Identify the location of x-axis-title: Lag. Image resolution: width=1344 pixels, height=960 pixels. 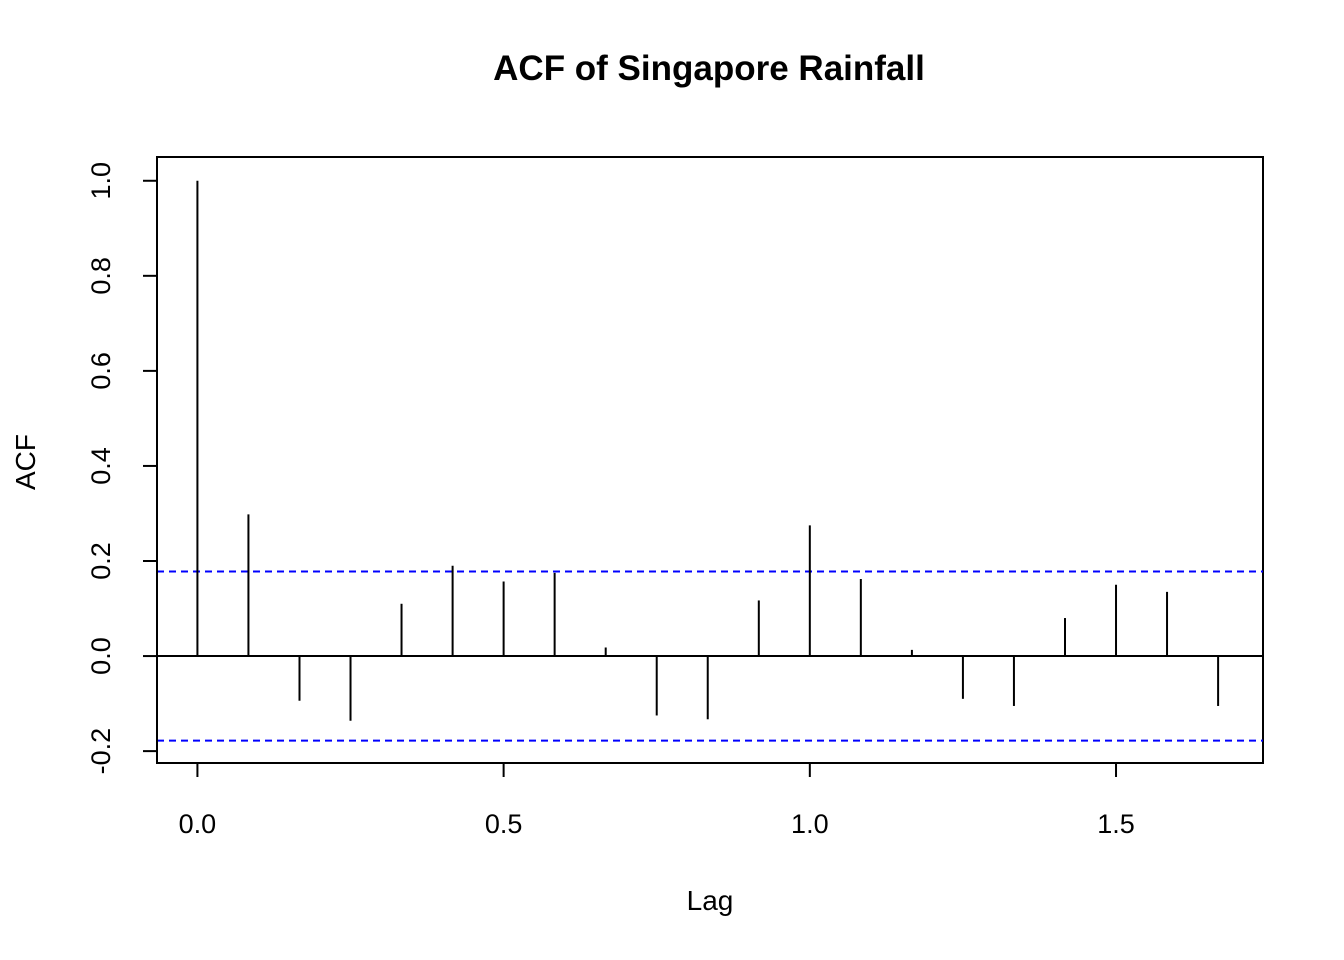
(710, 900).